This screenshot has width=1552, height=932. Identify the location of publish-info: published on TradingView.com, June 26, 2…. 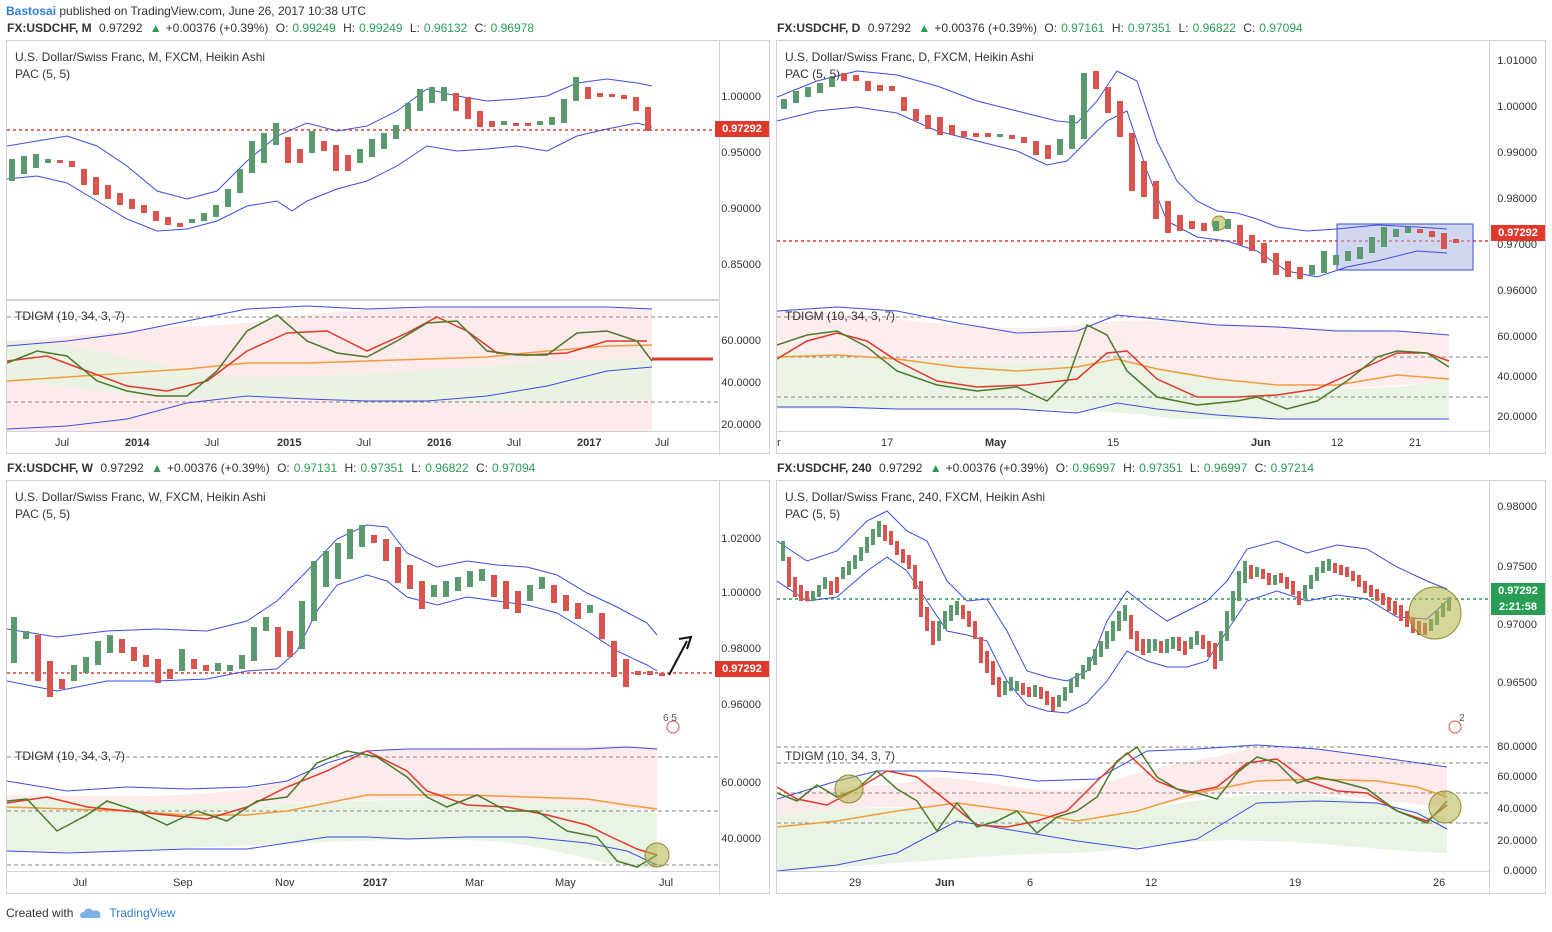
(213, 11).